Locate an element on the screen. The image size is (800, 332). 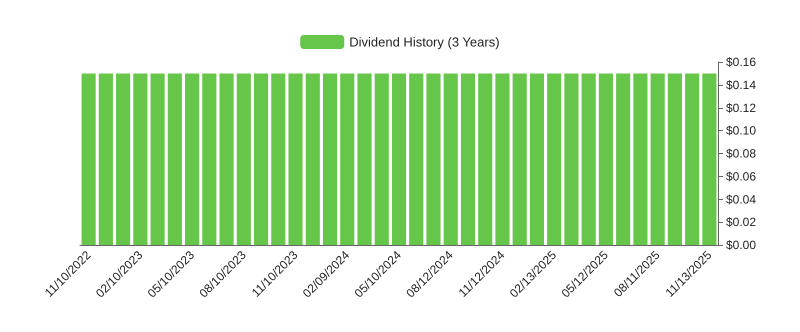
y-tick-label: $0.08 is located at coordinates (741, 153).